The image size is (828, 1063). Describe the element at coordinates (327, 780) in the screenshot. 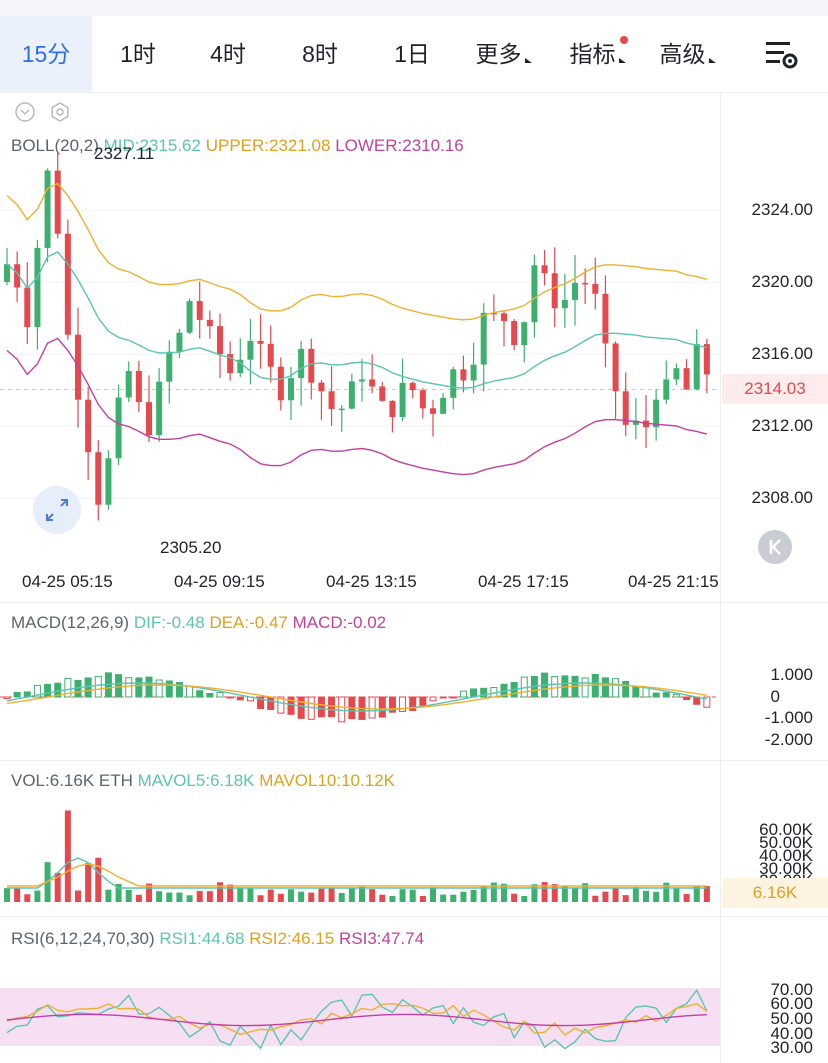

I see `vol-ma10: MAVOL10:10.12K` at that location.